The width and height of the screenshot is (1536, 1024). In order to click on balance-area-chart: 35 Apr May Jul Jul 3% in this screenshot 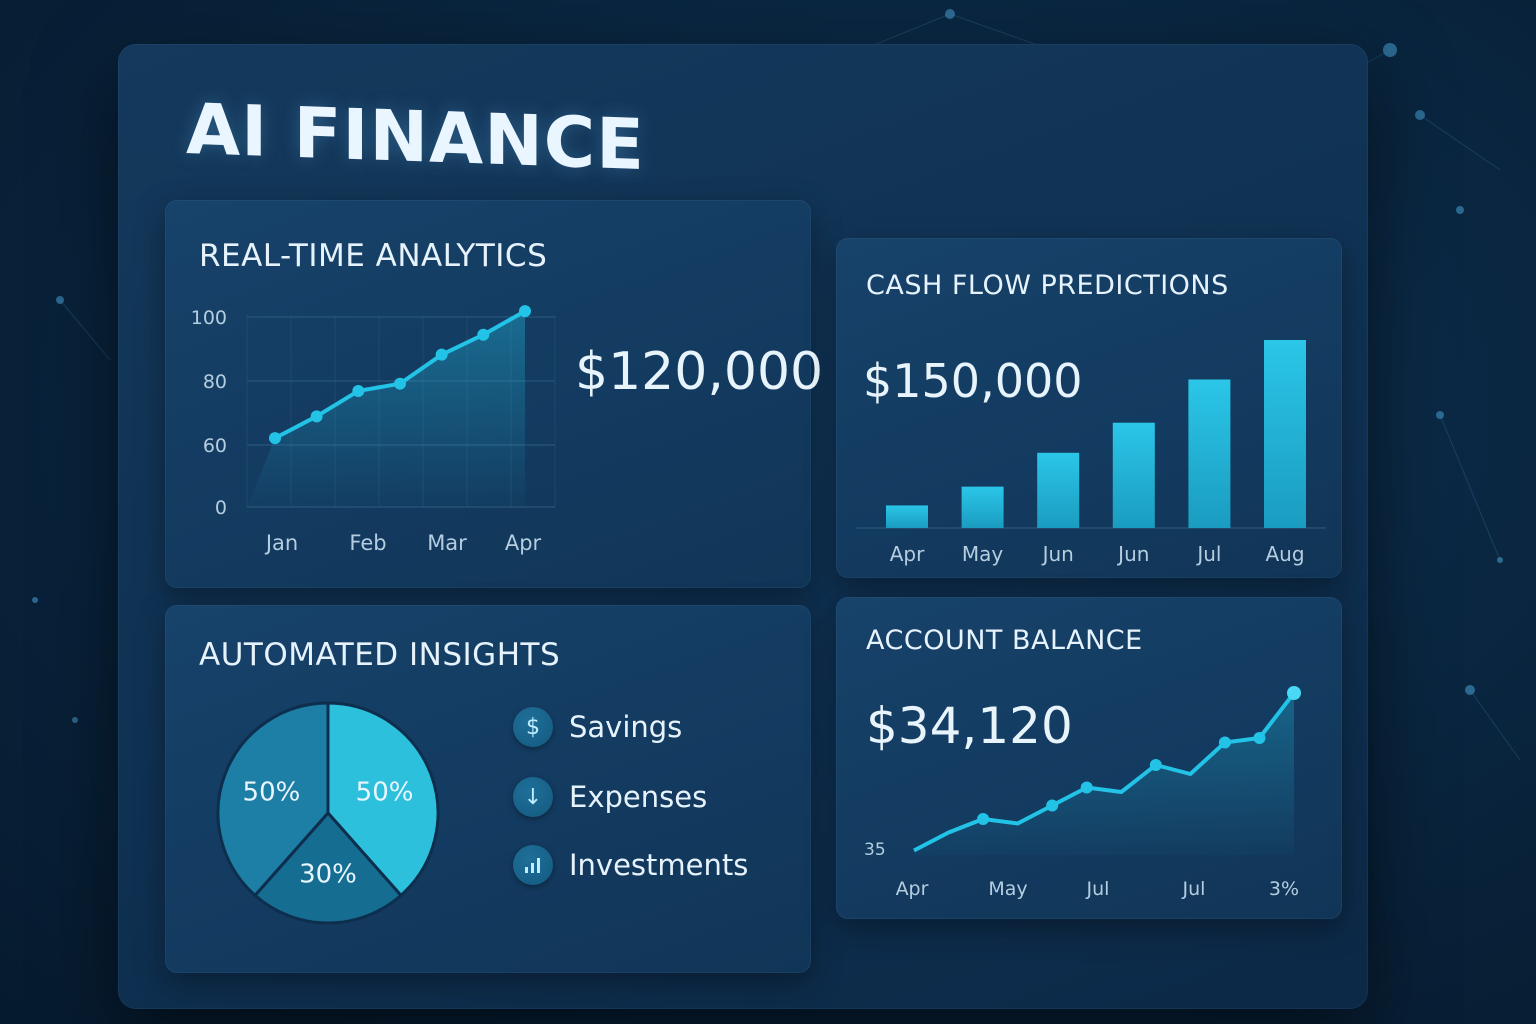, I will do `click(1096, 792)`.